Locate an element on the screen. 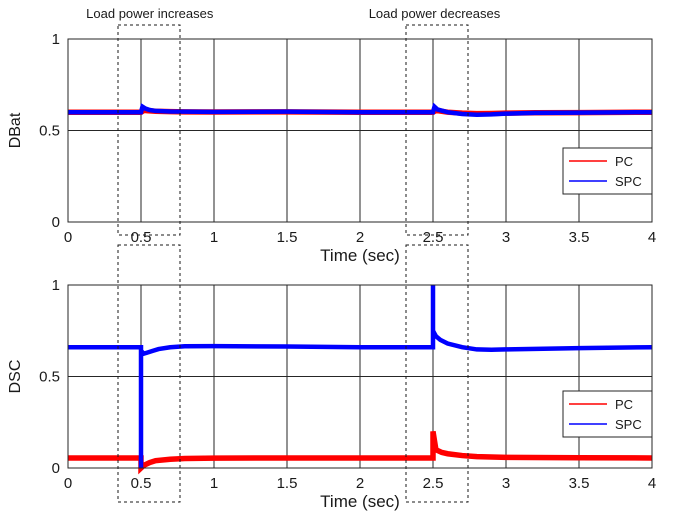 This screenshot has height=522, width=688. series-pc-line is located at coordinates (360, 452).